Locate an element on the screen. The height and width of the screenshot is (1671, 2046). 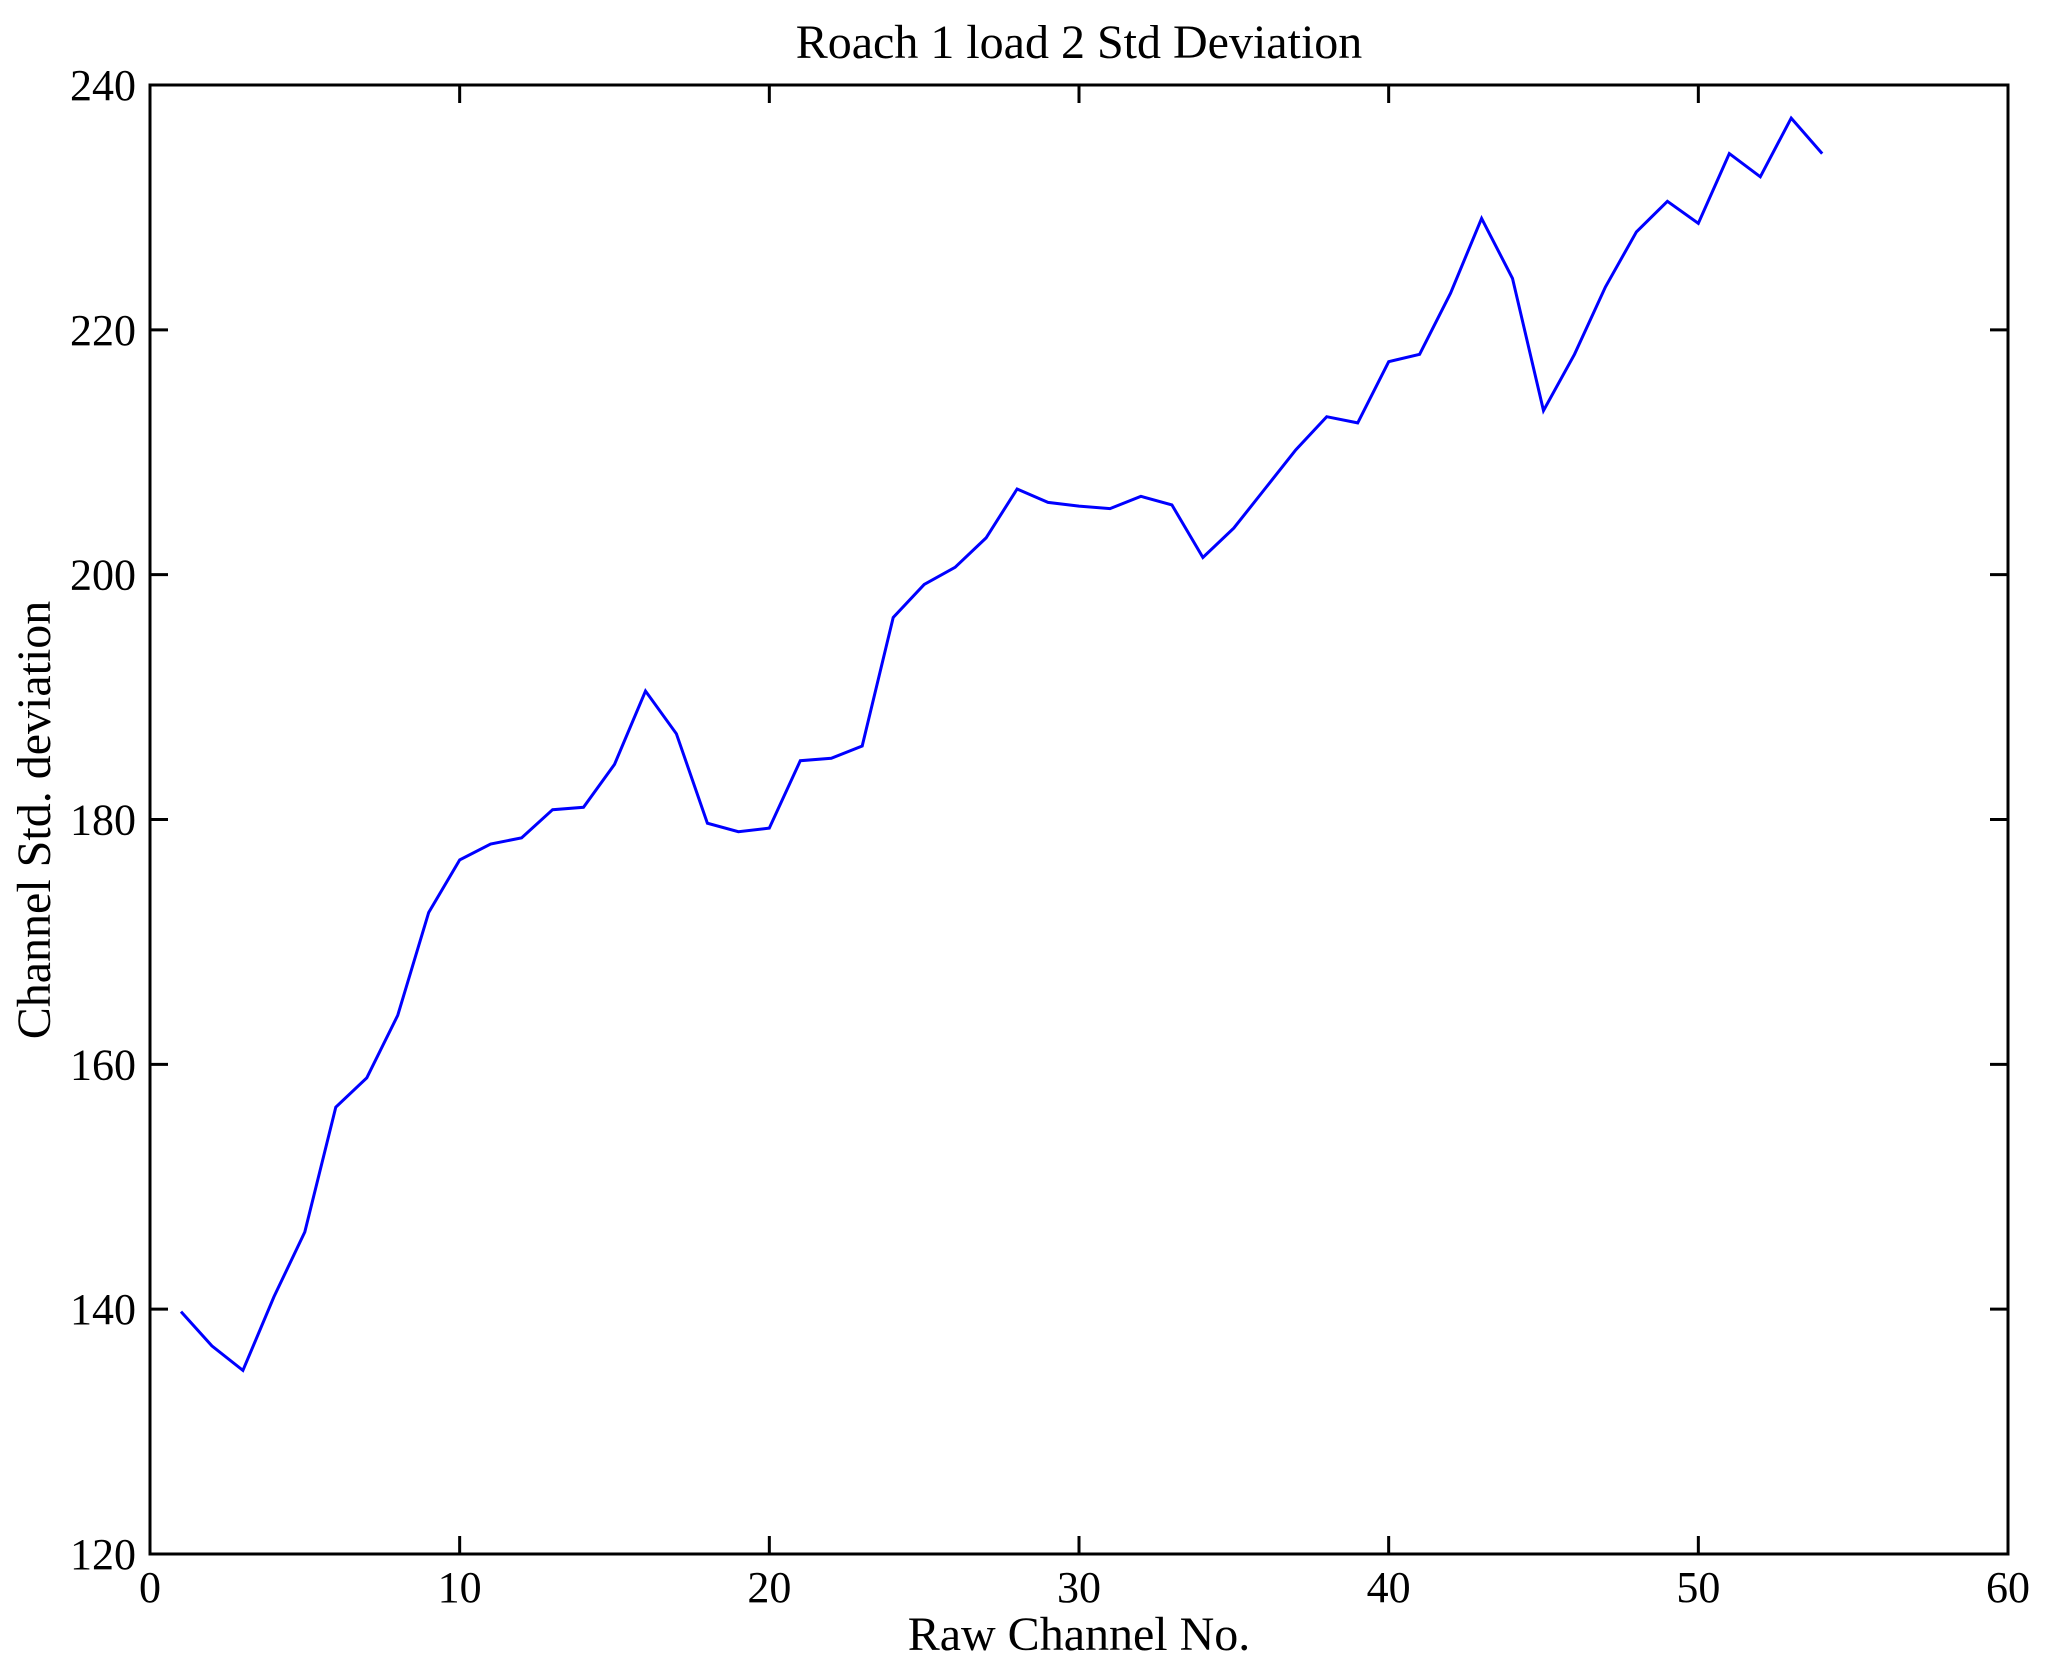
x-tick-label: 60 is located at coordinates (2008, 1587).